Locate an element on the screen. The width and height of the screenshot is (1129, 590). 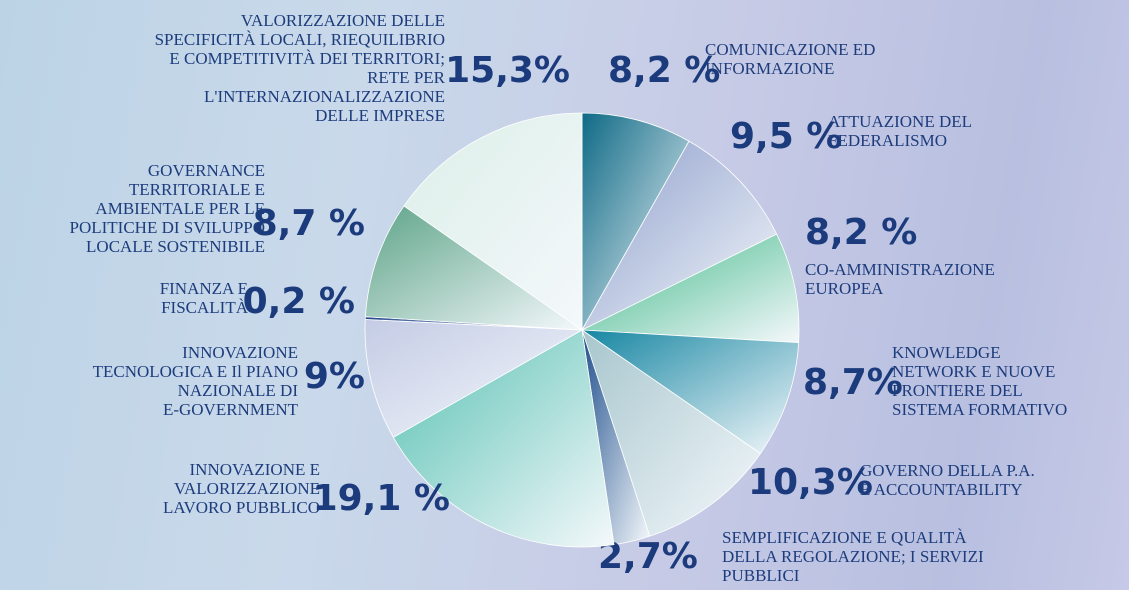
category-label: CO-AMMINISTRAZIONE EUROPEA is located at coordinates (900, 279).